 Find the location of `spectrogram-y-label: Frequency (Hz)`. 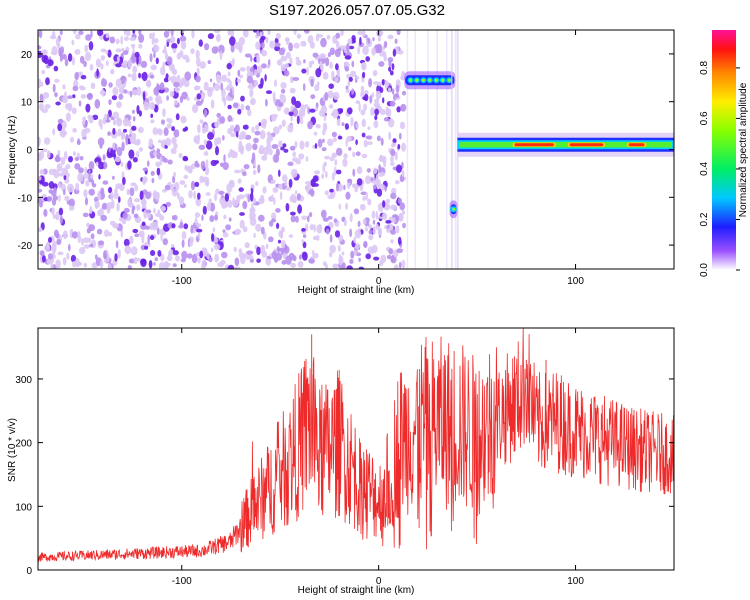

spectrogram-y-label: Frequency (Hz) is located at coordinates (12, 150).